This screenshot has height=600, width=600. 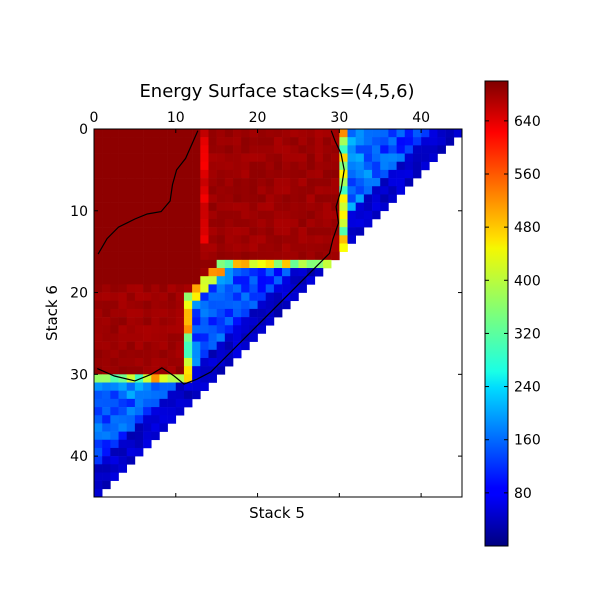 I want to click on x-tick-label: 0, so click(x=94, y=118).